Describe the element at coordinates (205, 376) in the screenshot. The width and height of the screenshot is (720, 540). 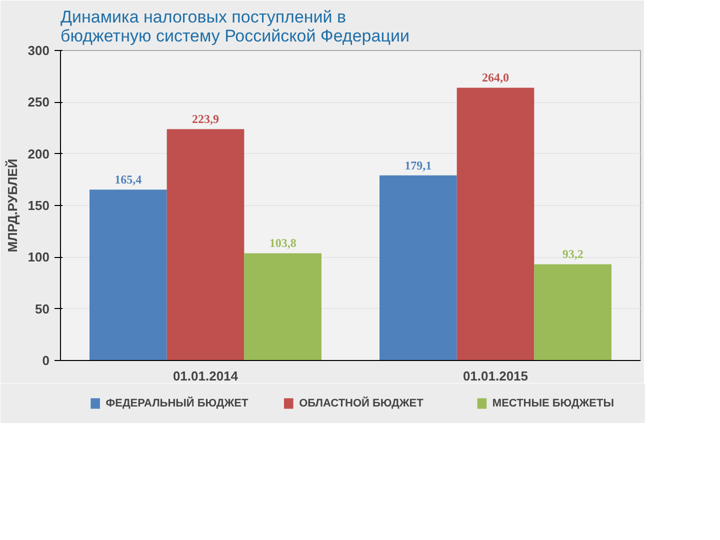
I see `x-tick-label: 01.01.2014` at that location.